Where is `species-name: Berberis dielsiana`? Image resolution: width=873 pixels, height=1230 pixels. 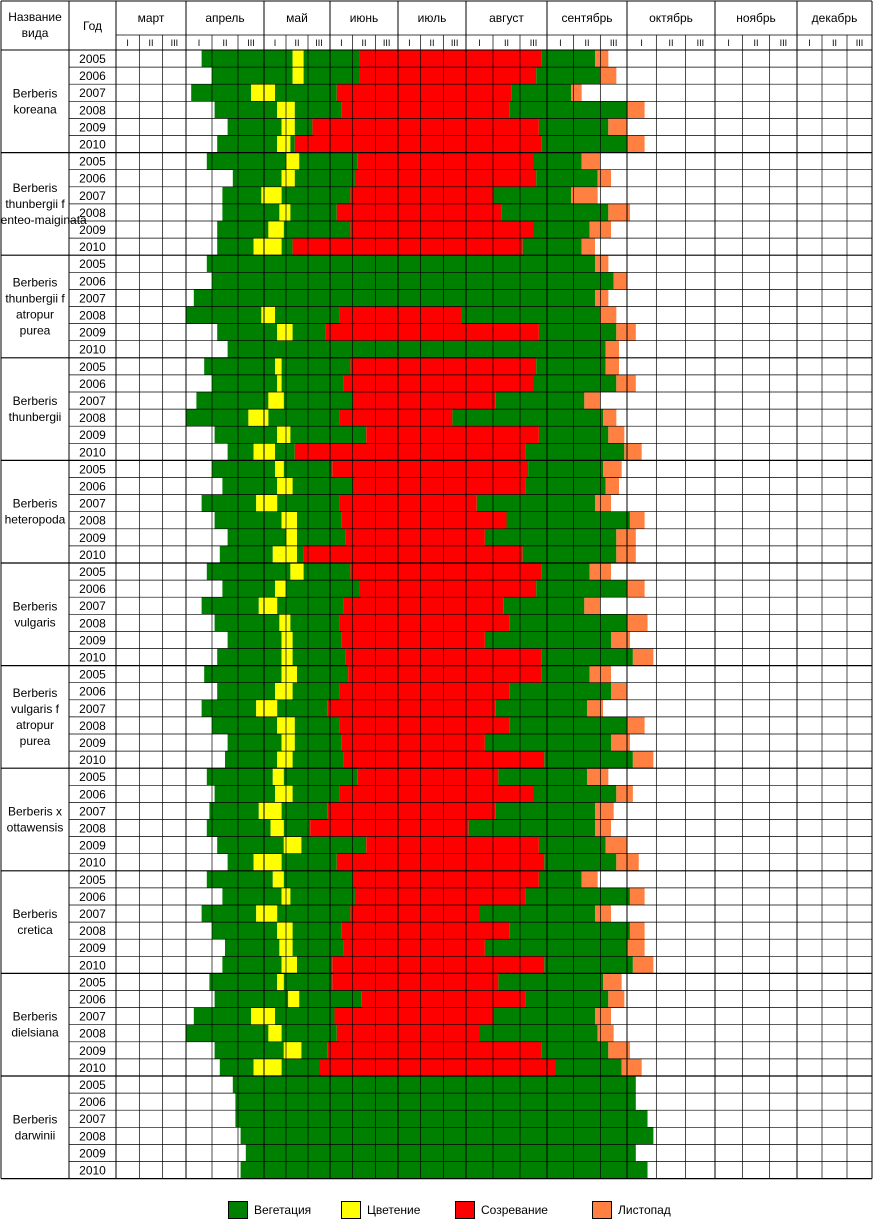
species-name: Berberis dielsiana is located at coordinates (35, 1025).